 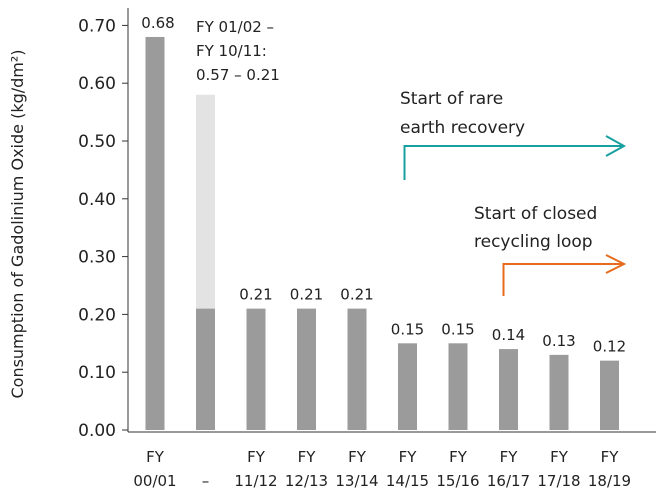 I want to click on y-tick-label: 0.30, so click(x=97, y=258).